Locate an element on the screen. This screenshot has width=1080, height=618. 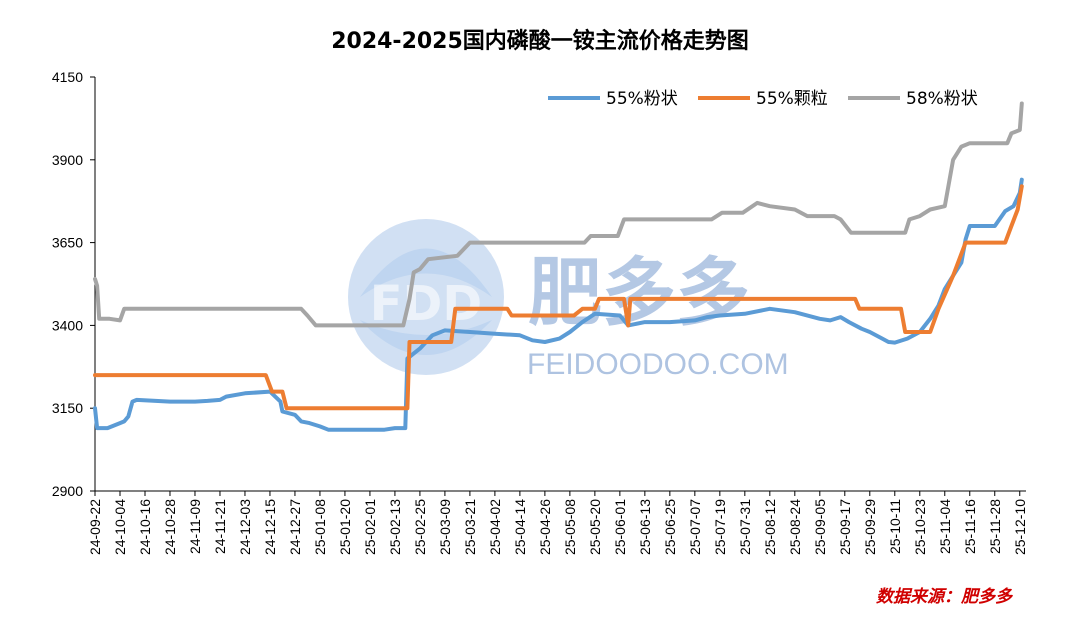
x-tick-label: 25-09-29 is located at coordinates (870, 527).